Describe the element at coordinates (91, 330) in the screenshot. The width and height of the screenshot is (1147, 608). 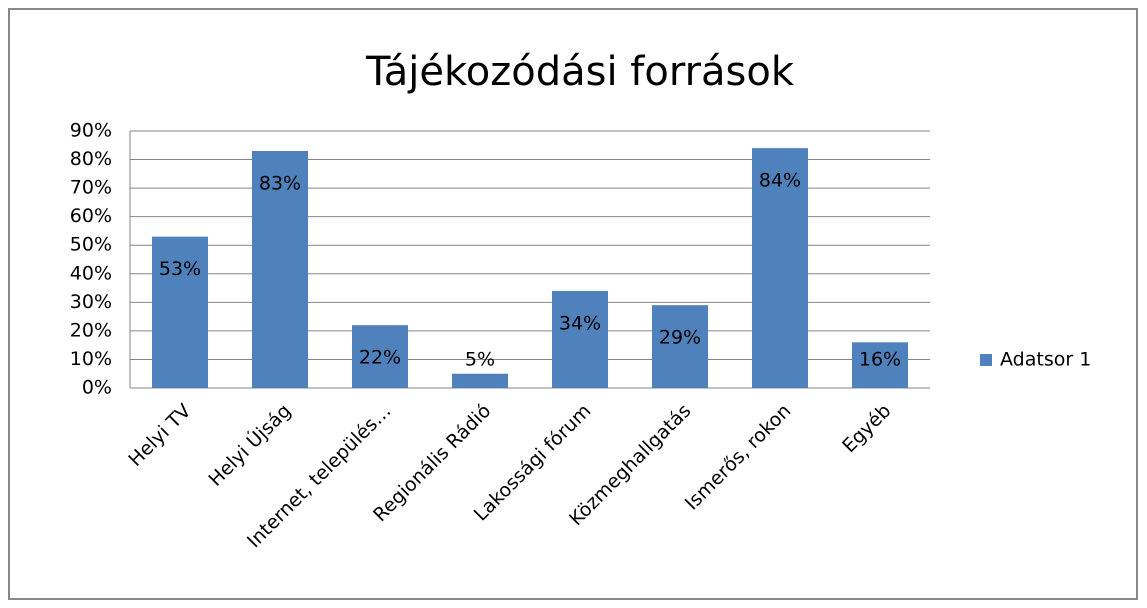
I see `y-tick-label: 20%` at that location.